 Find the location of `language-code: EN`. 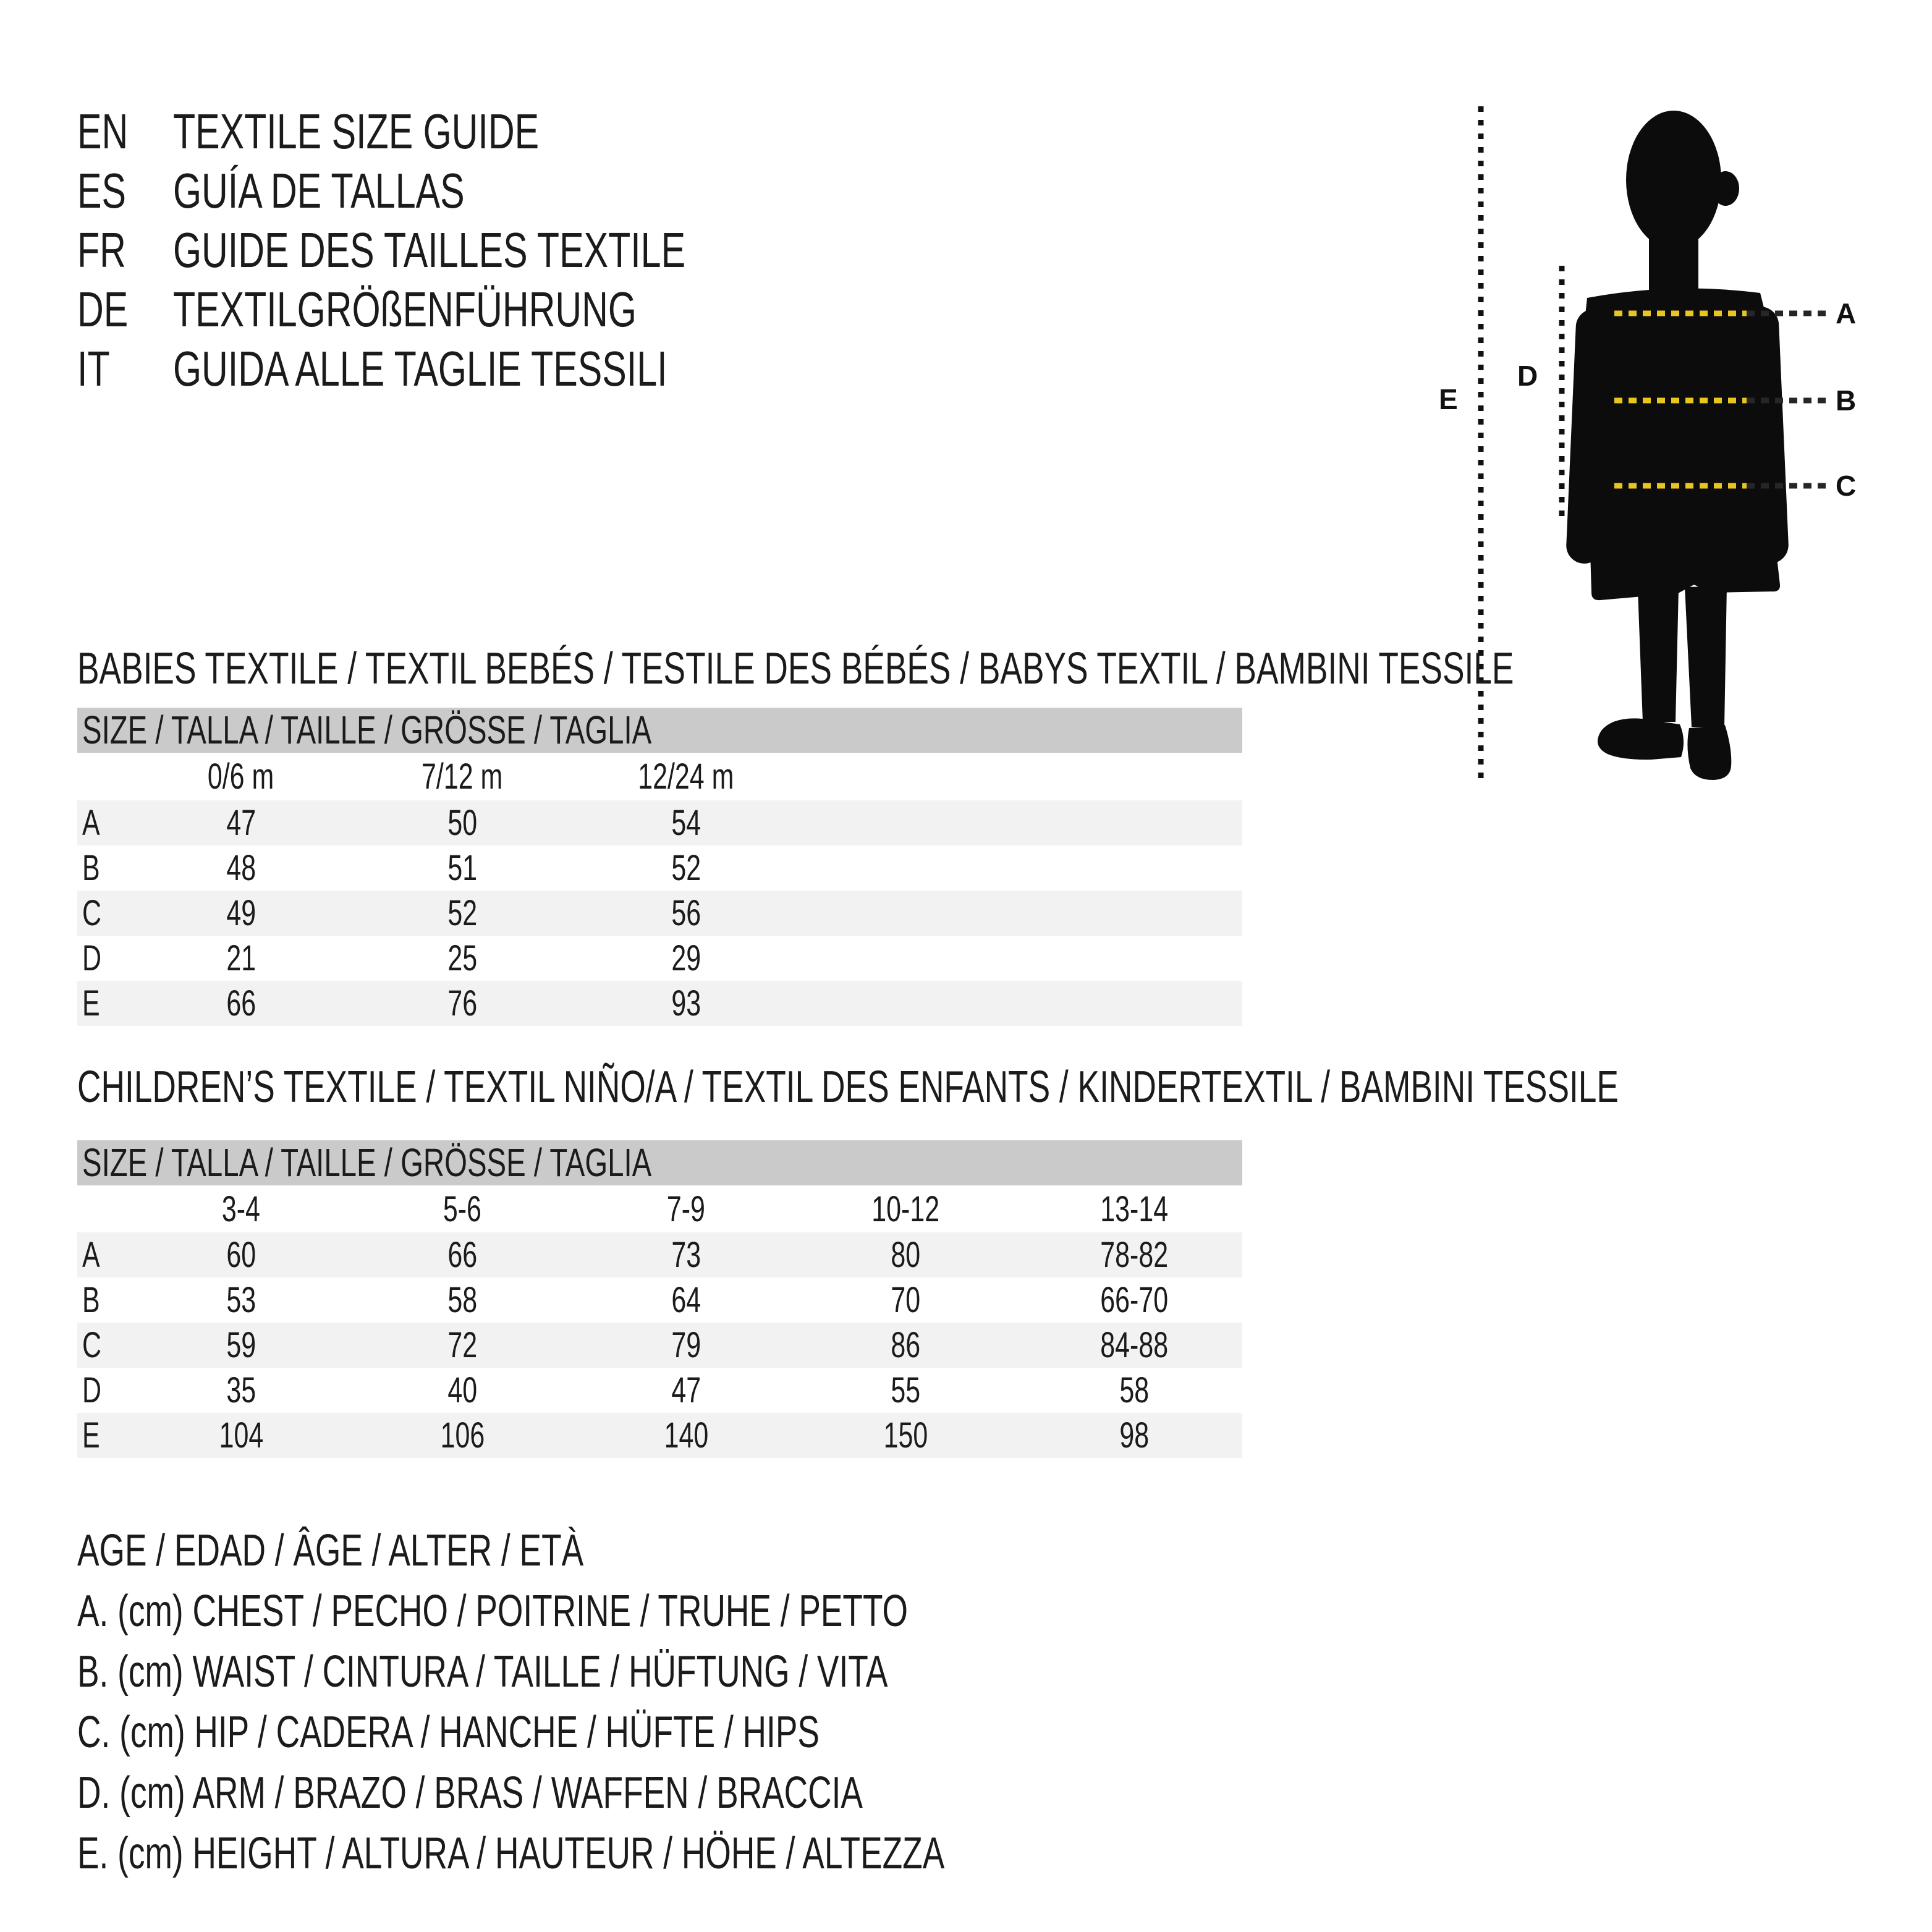

language-code: EN is located at coordinates (103, 131).